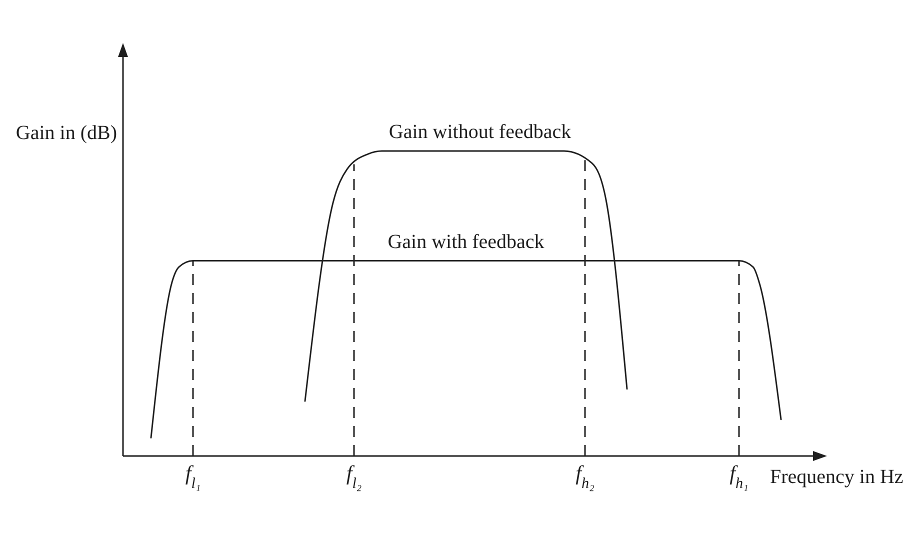  Describe the element at coordinates (739, 476) in the screenshot. I see `x-tick-label: f$_{h₁}$` at that location.